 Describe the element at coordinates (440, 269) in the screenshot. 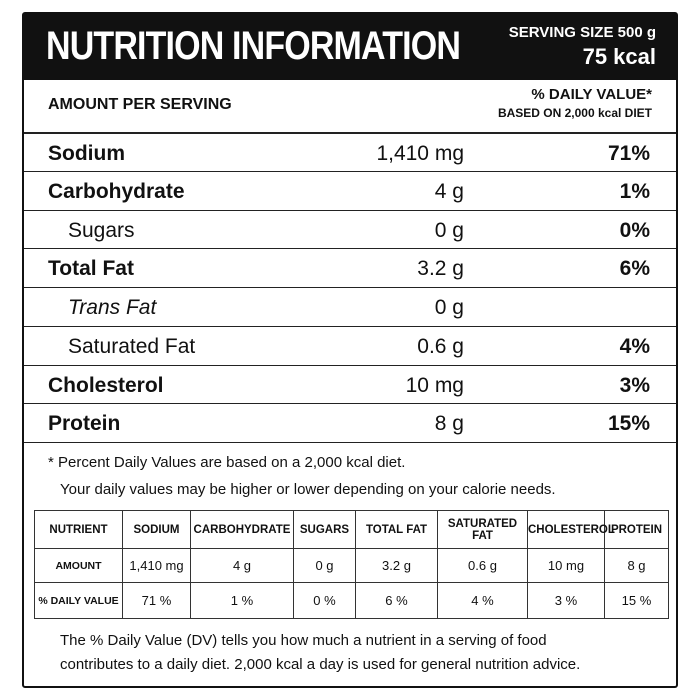

I see `nutrient-amount: 3.2 g` at that location.